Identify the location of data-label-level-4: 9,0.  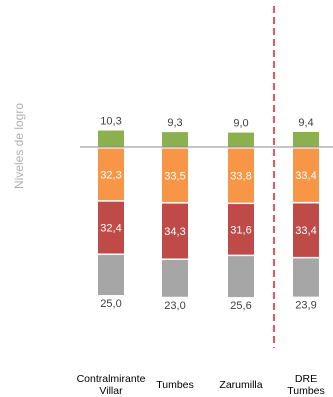
(240, 124).